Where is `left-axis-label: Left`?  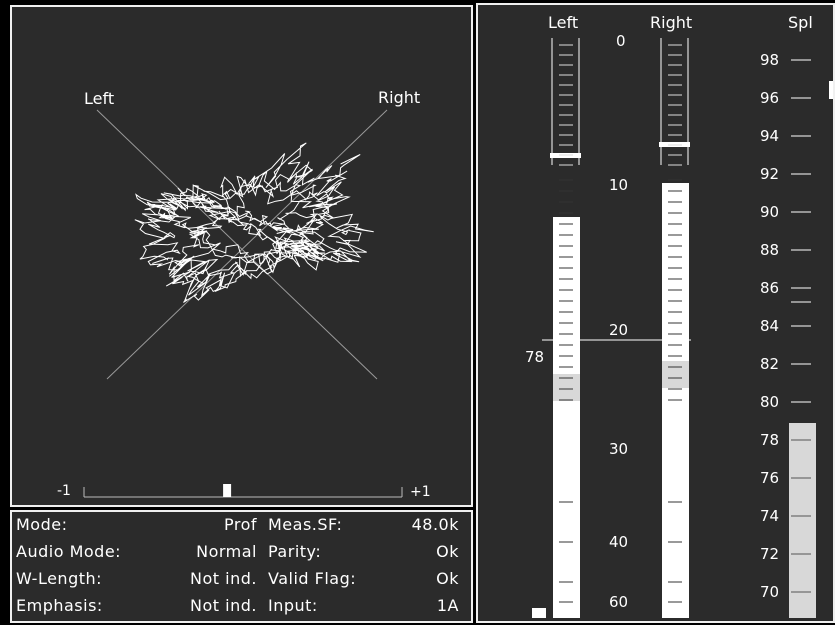 left-axis-label: Left is located at coordinates (99, 98).